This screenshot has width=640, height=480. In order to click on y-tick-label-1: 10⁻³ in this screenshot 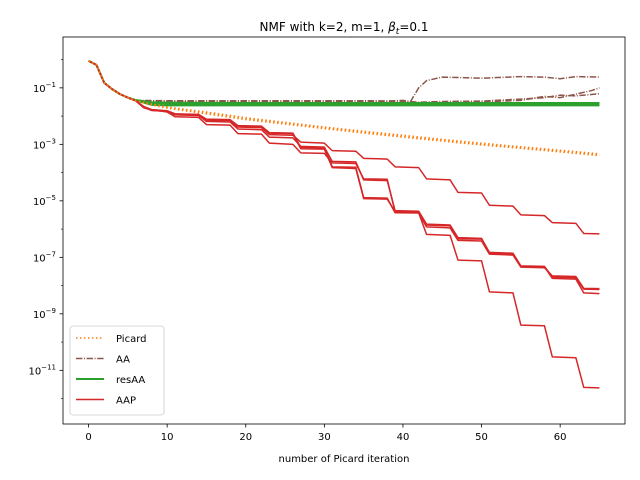, I will do `click(44, 144)`.